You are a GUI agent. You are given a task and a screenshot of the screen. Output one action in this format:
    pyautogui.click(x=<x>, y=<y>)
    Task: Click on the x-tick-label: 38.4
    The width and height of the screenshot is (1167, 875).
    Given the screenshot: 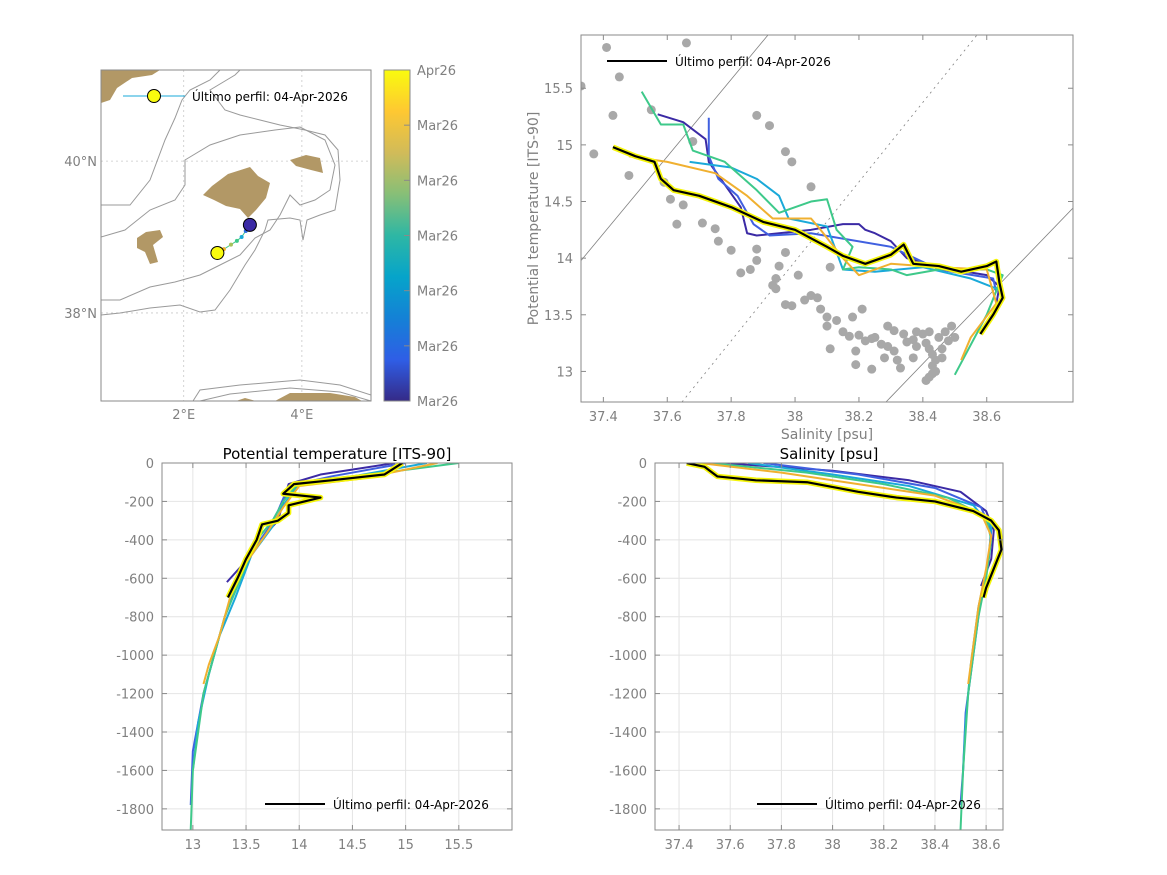 What is the action you would take?
    pyautogui.click(x=922, y=417)
    